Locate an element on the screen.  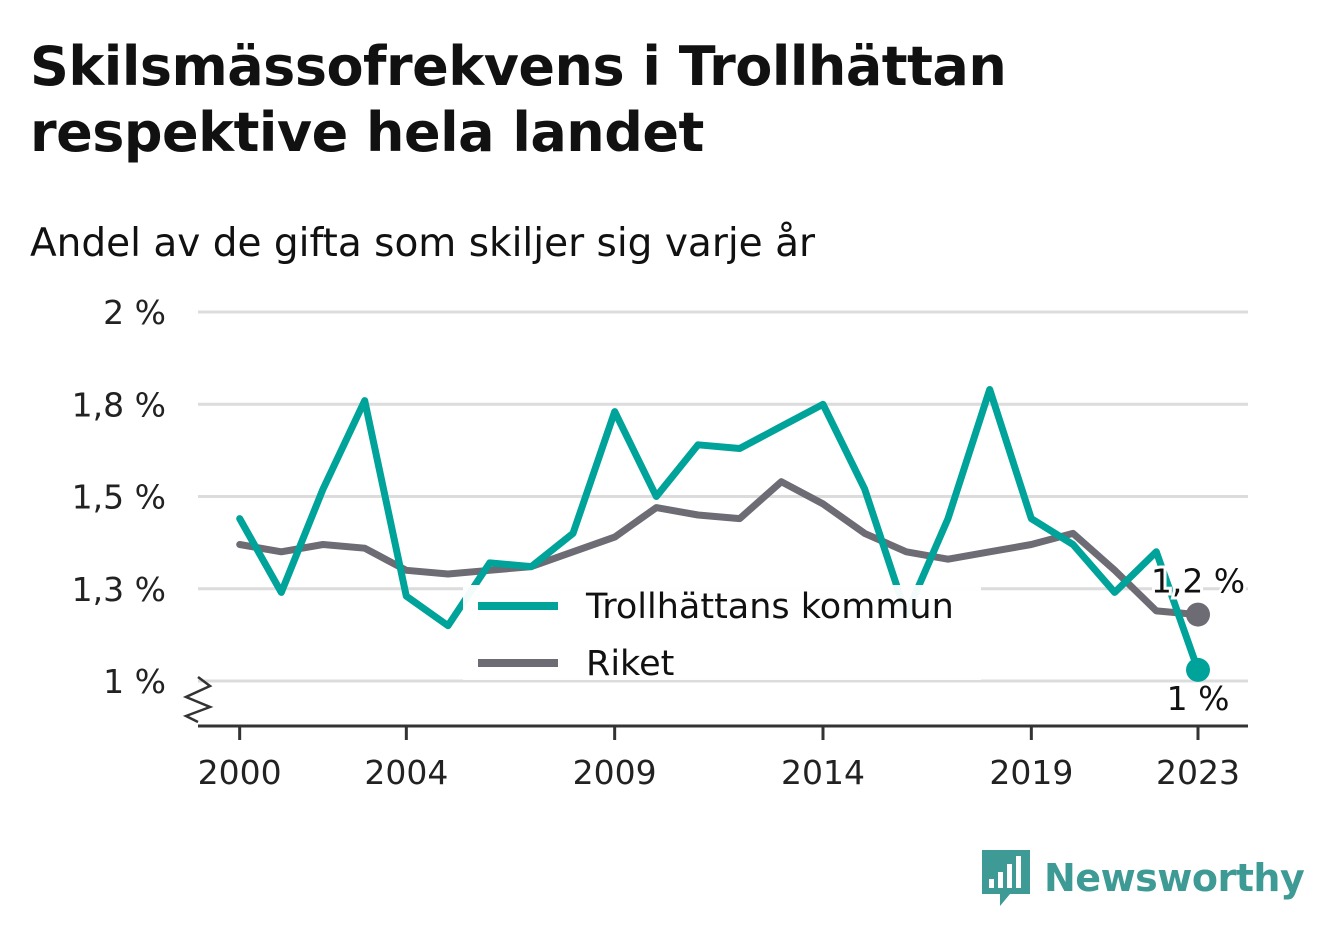
brand-name: Newsworthy is located at coordinates (1174, 878).